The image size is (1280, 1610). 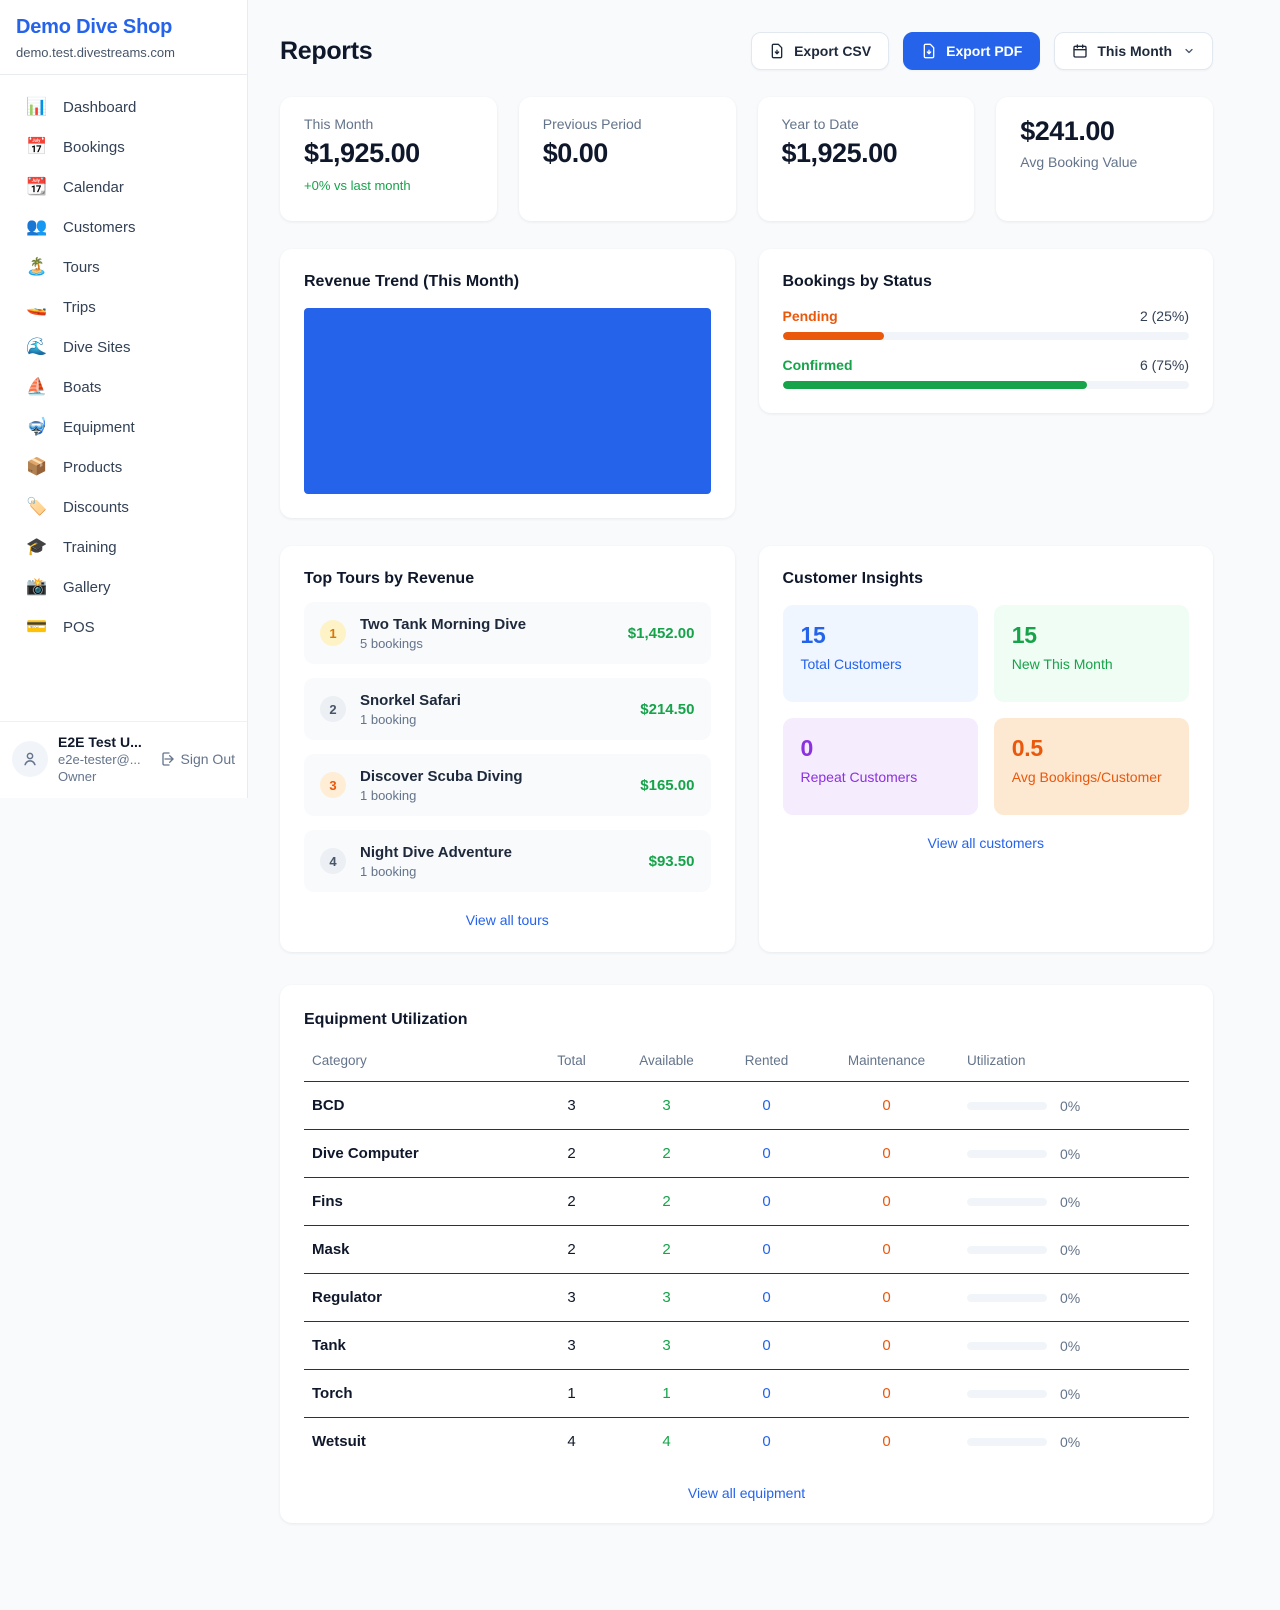 What do you see at coordinates (777, 51) in the screenshot?
I see `file-download-icon` at bounding box center [777, 51].